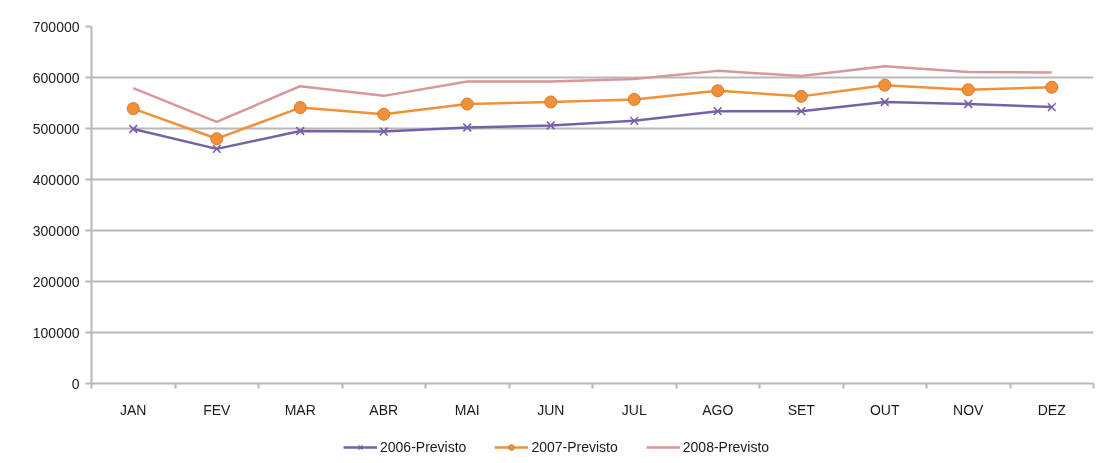 Image resolution: width=1100 pixels, height=463 pixels. What do you see at coordinates (56, 332) in the screenshot?
I see `y-tick-label: 100000` at bounding box center [56, 332].